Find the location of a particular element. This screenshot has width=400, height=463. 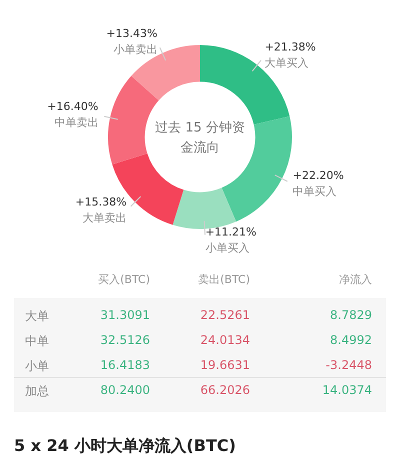

text: 8.4992 is located at coordinates (350, 340).